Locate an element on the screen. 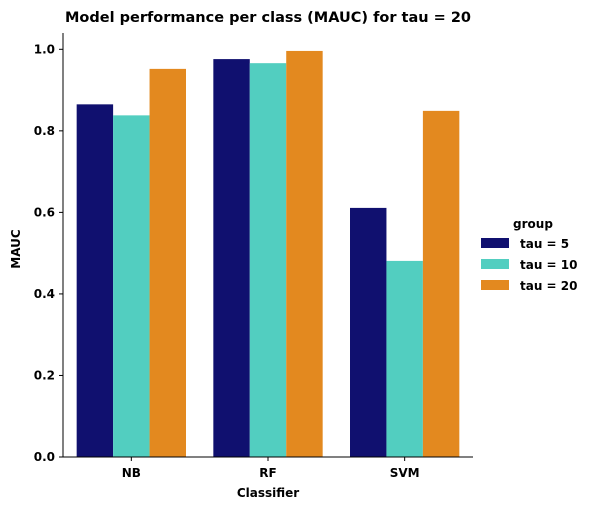 The image size is (598, 510). x-axis: NB RF SVM is located at coordinates (268, 468).